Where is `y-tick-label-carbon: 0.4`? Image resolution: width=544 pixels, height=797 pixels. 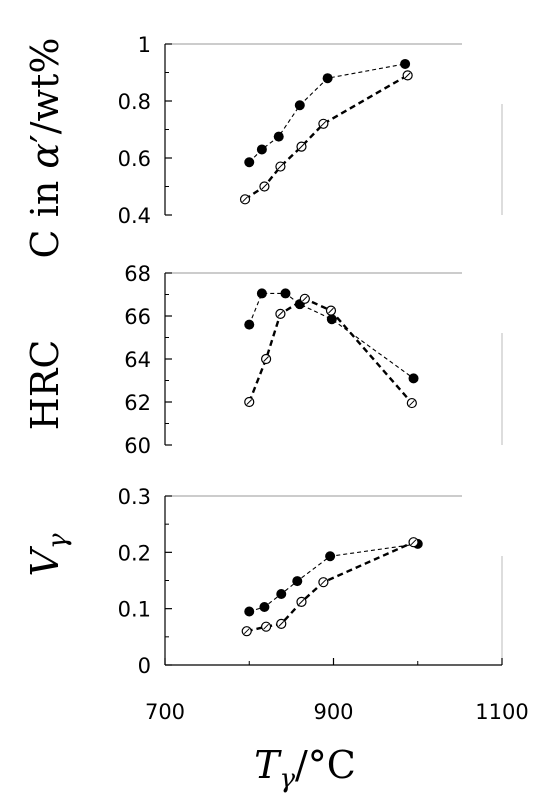 y-tick-label-carbon: 0.4 is located at coordinates (134, 216).